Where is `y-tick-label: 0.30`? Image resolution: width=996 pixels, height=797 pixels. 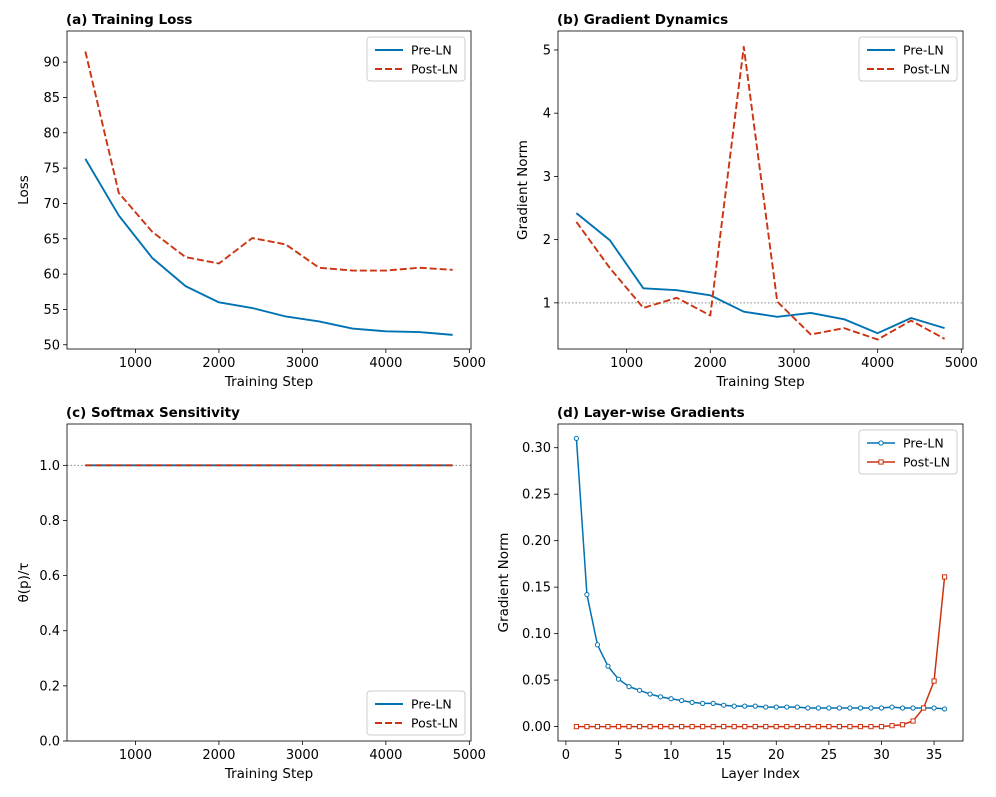 y-tick-label: 0.30 is located at coordinates (536, 448).